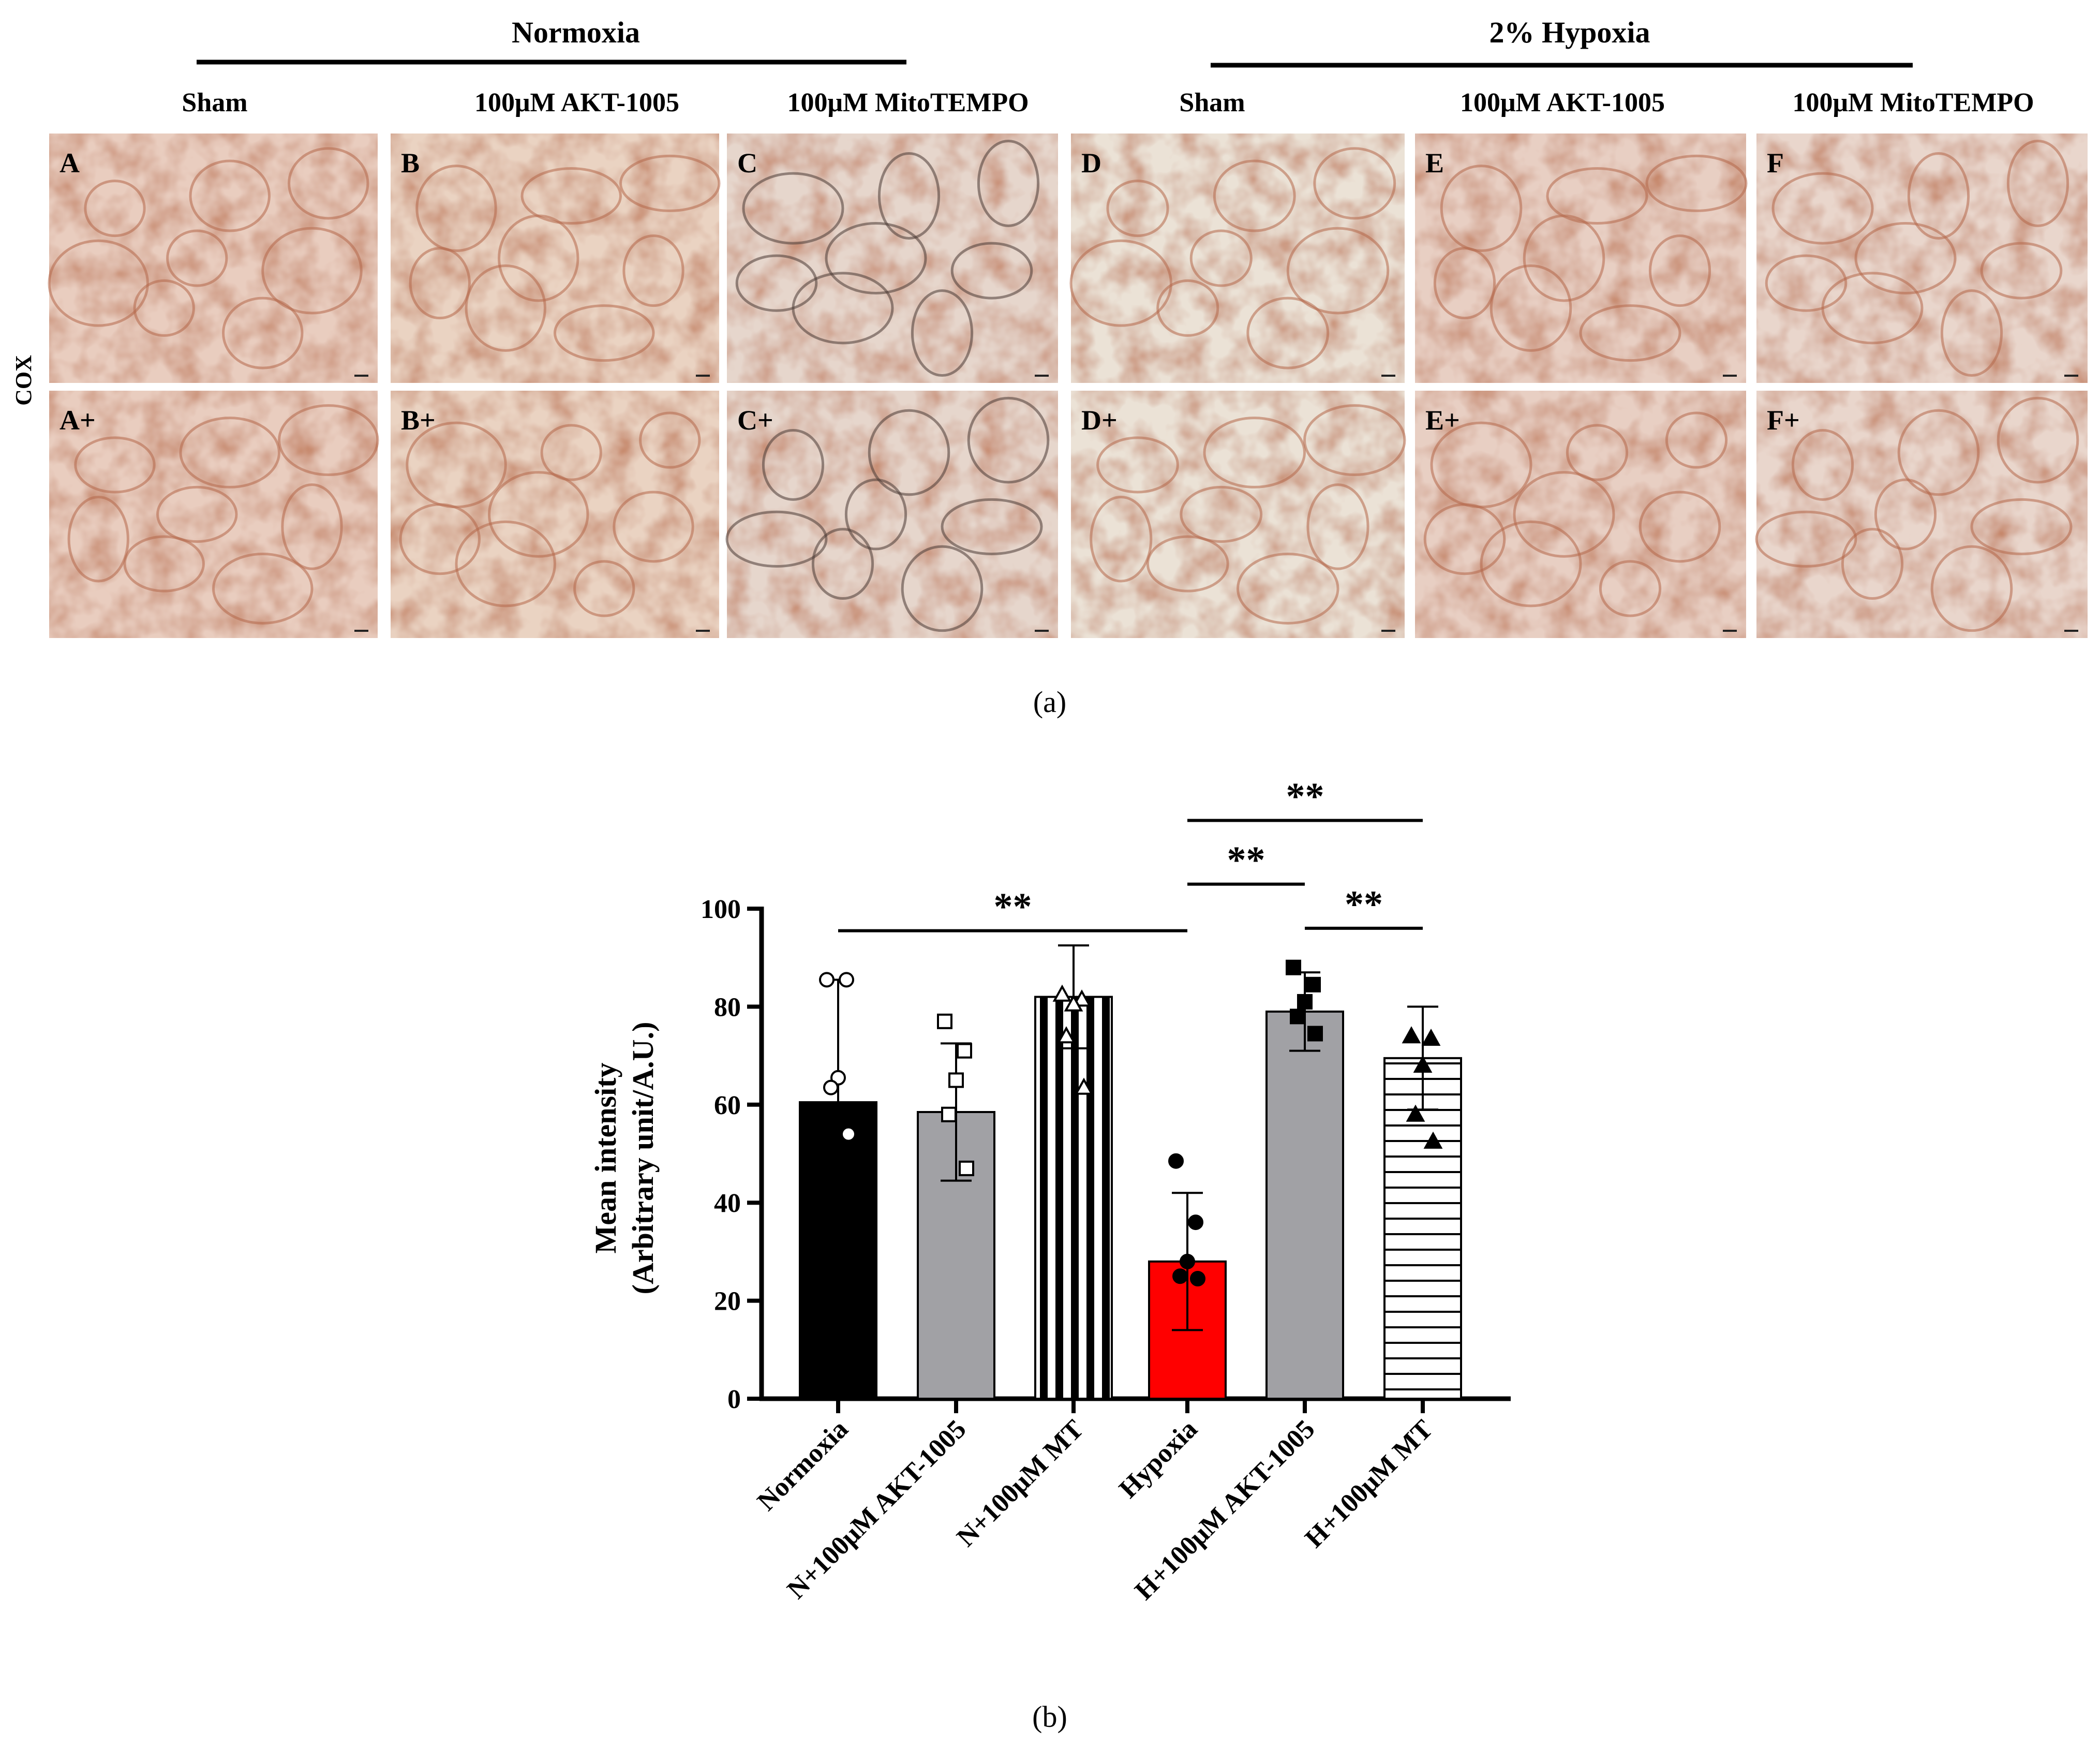 This screenshot has height=1748, width=2100. I want to click on tile-label: F+, so click(1783, 420).